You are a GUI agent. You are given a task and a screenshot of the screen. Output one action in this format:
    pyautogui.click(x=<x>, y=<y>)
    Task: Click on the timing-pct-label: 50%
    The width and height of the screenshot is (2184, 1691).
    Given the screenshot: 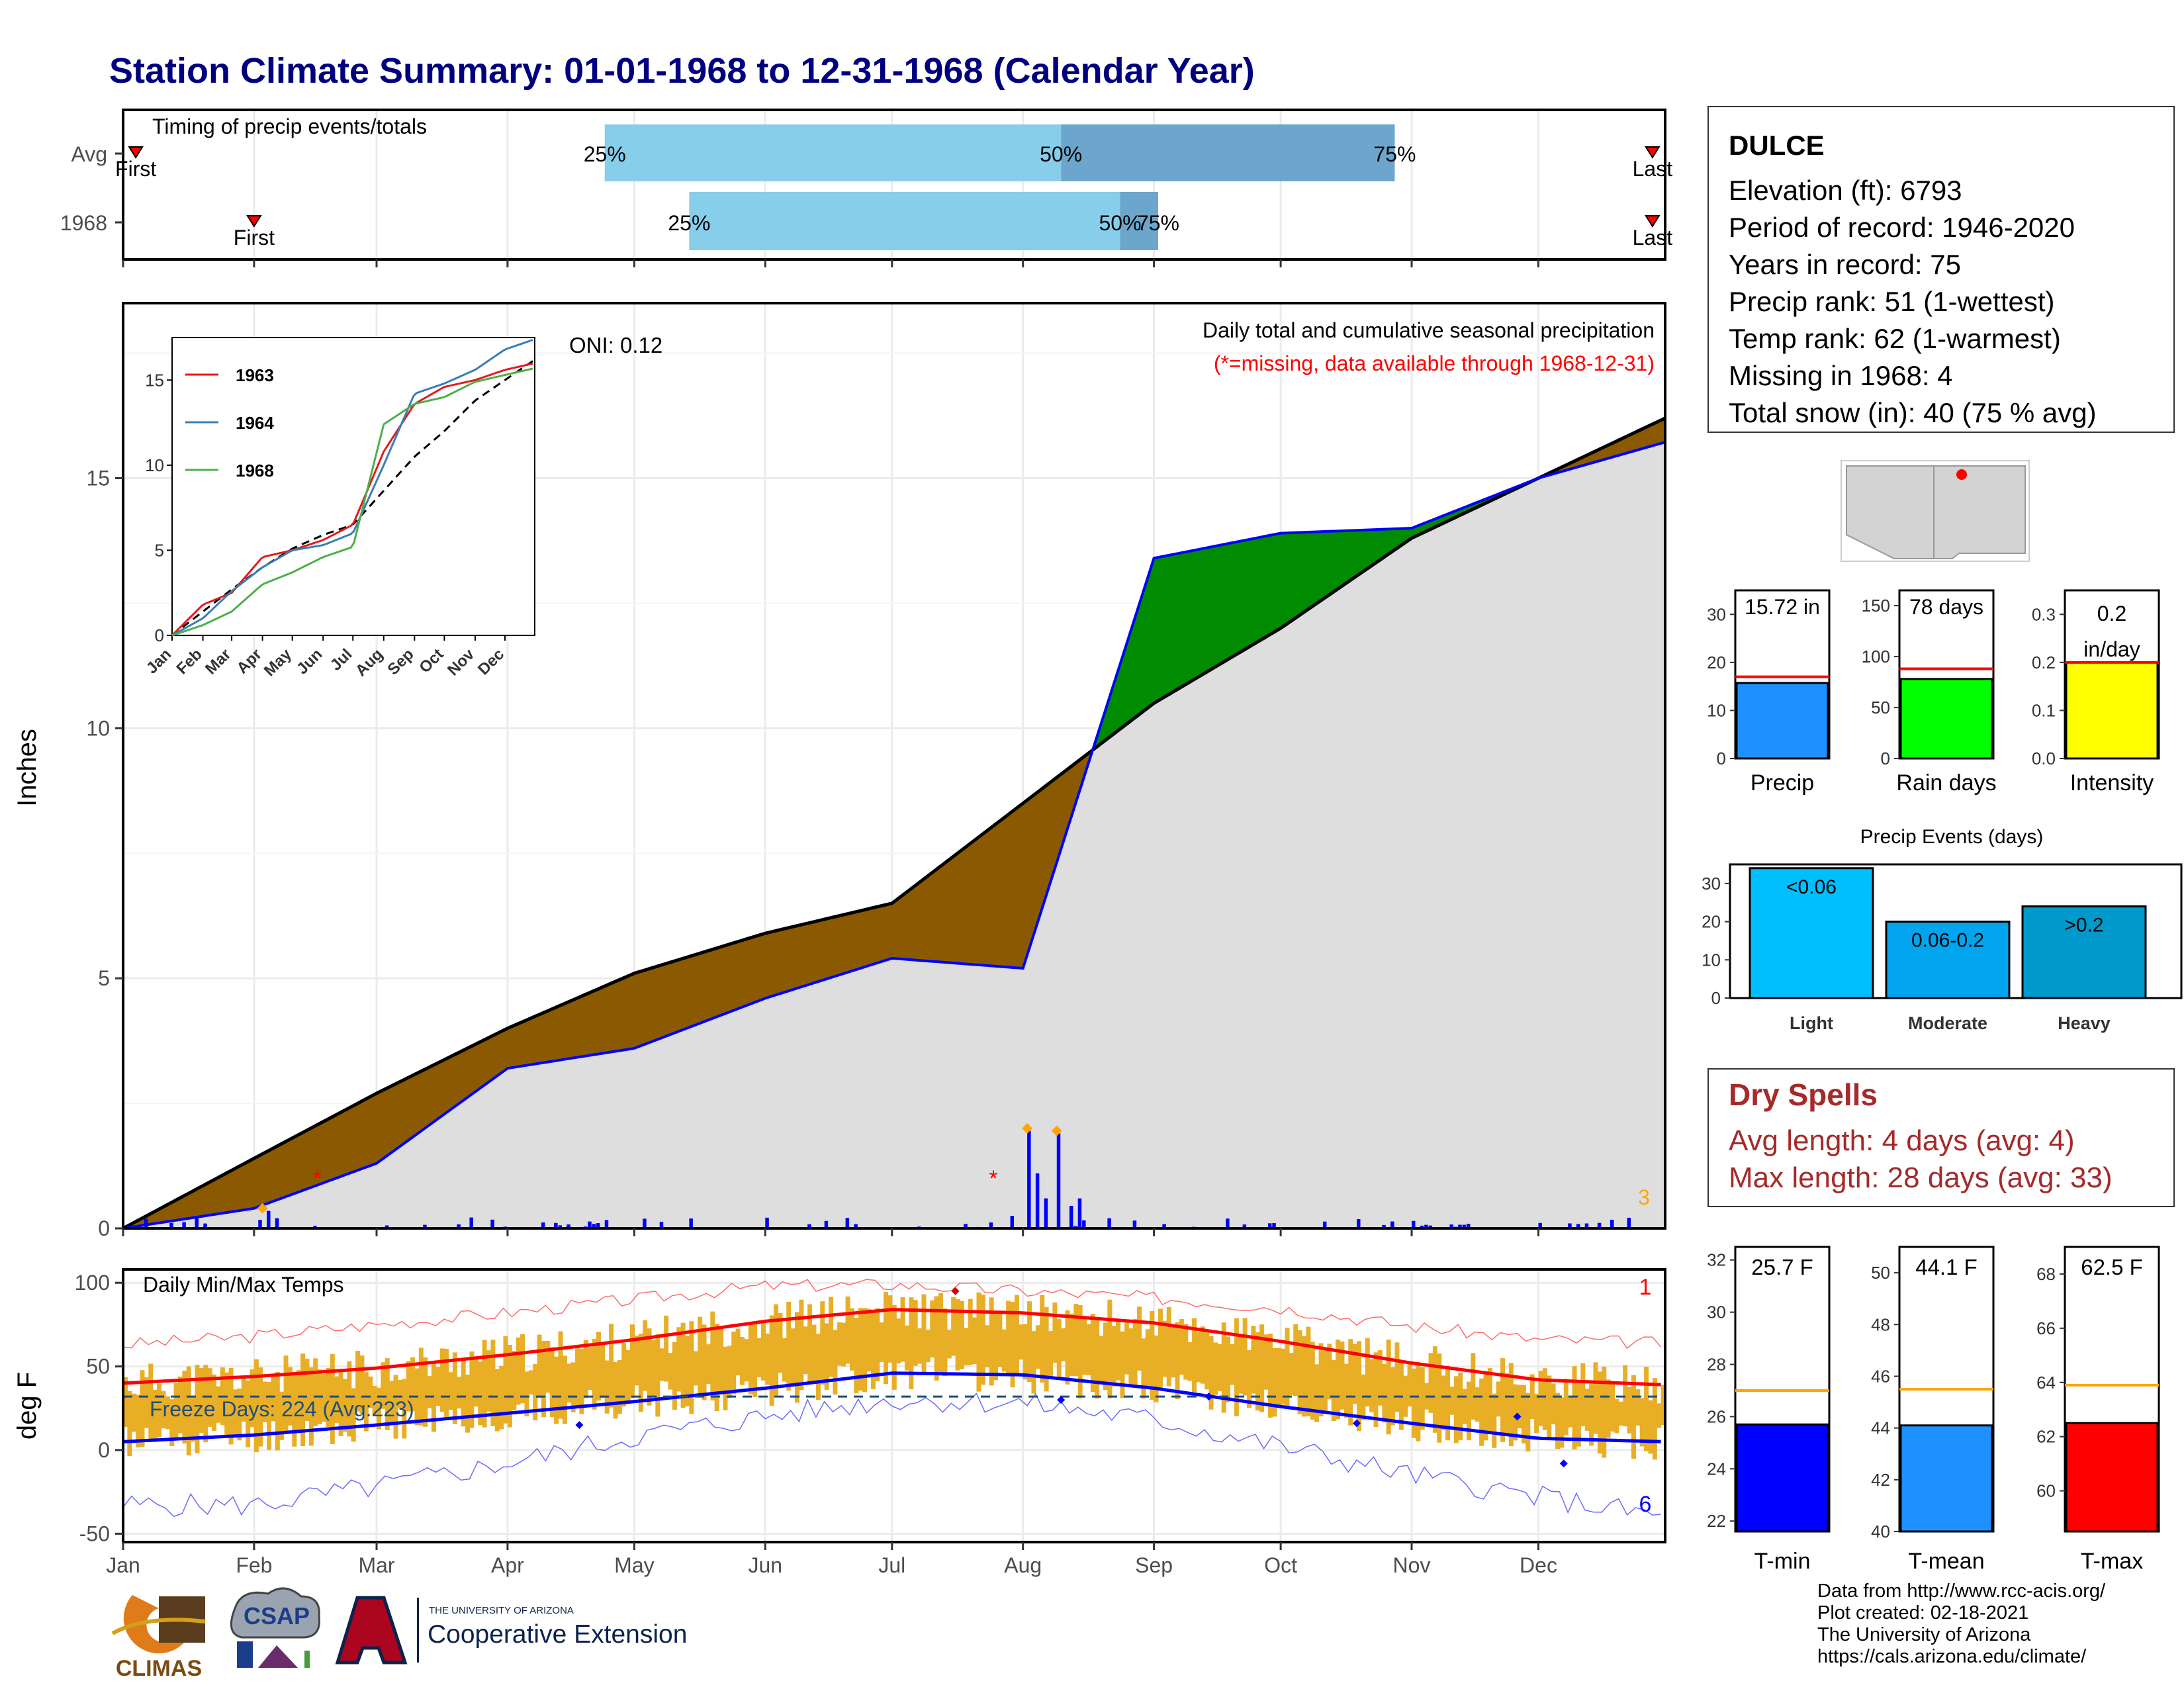 What is the action you would take?
    pyautogui.click(x=1120, y=223)
    